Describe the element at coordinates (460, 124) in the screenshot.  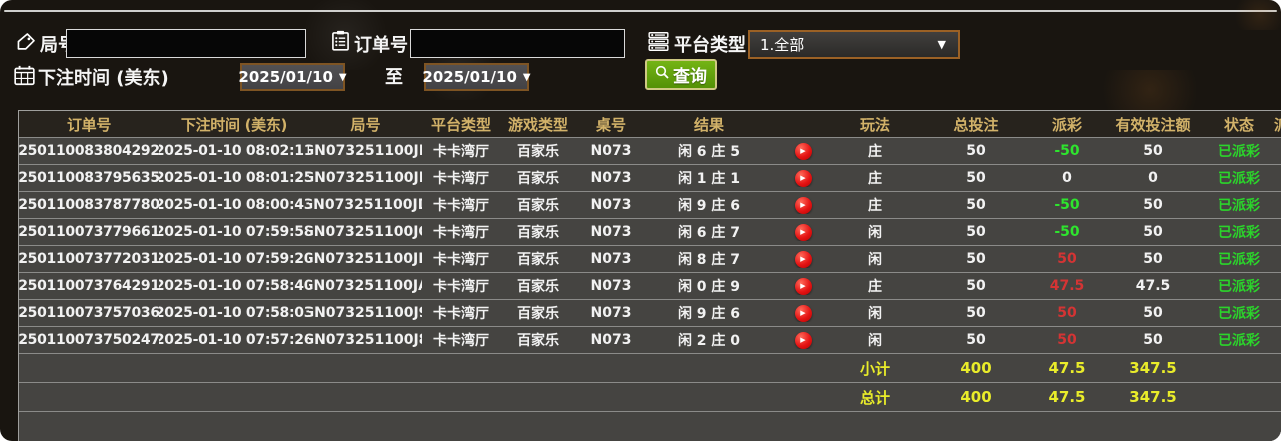
I see `col-header-platform: 平台类型` at that location.